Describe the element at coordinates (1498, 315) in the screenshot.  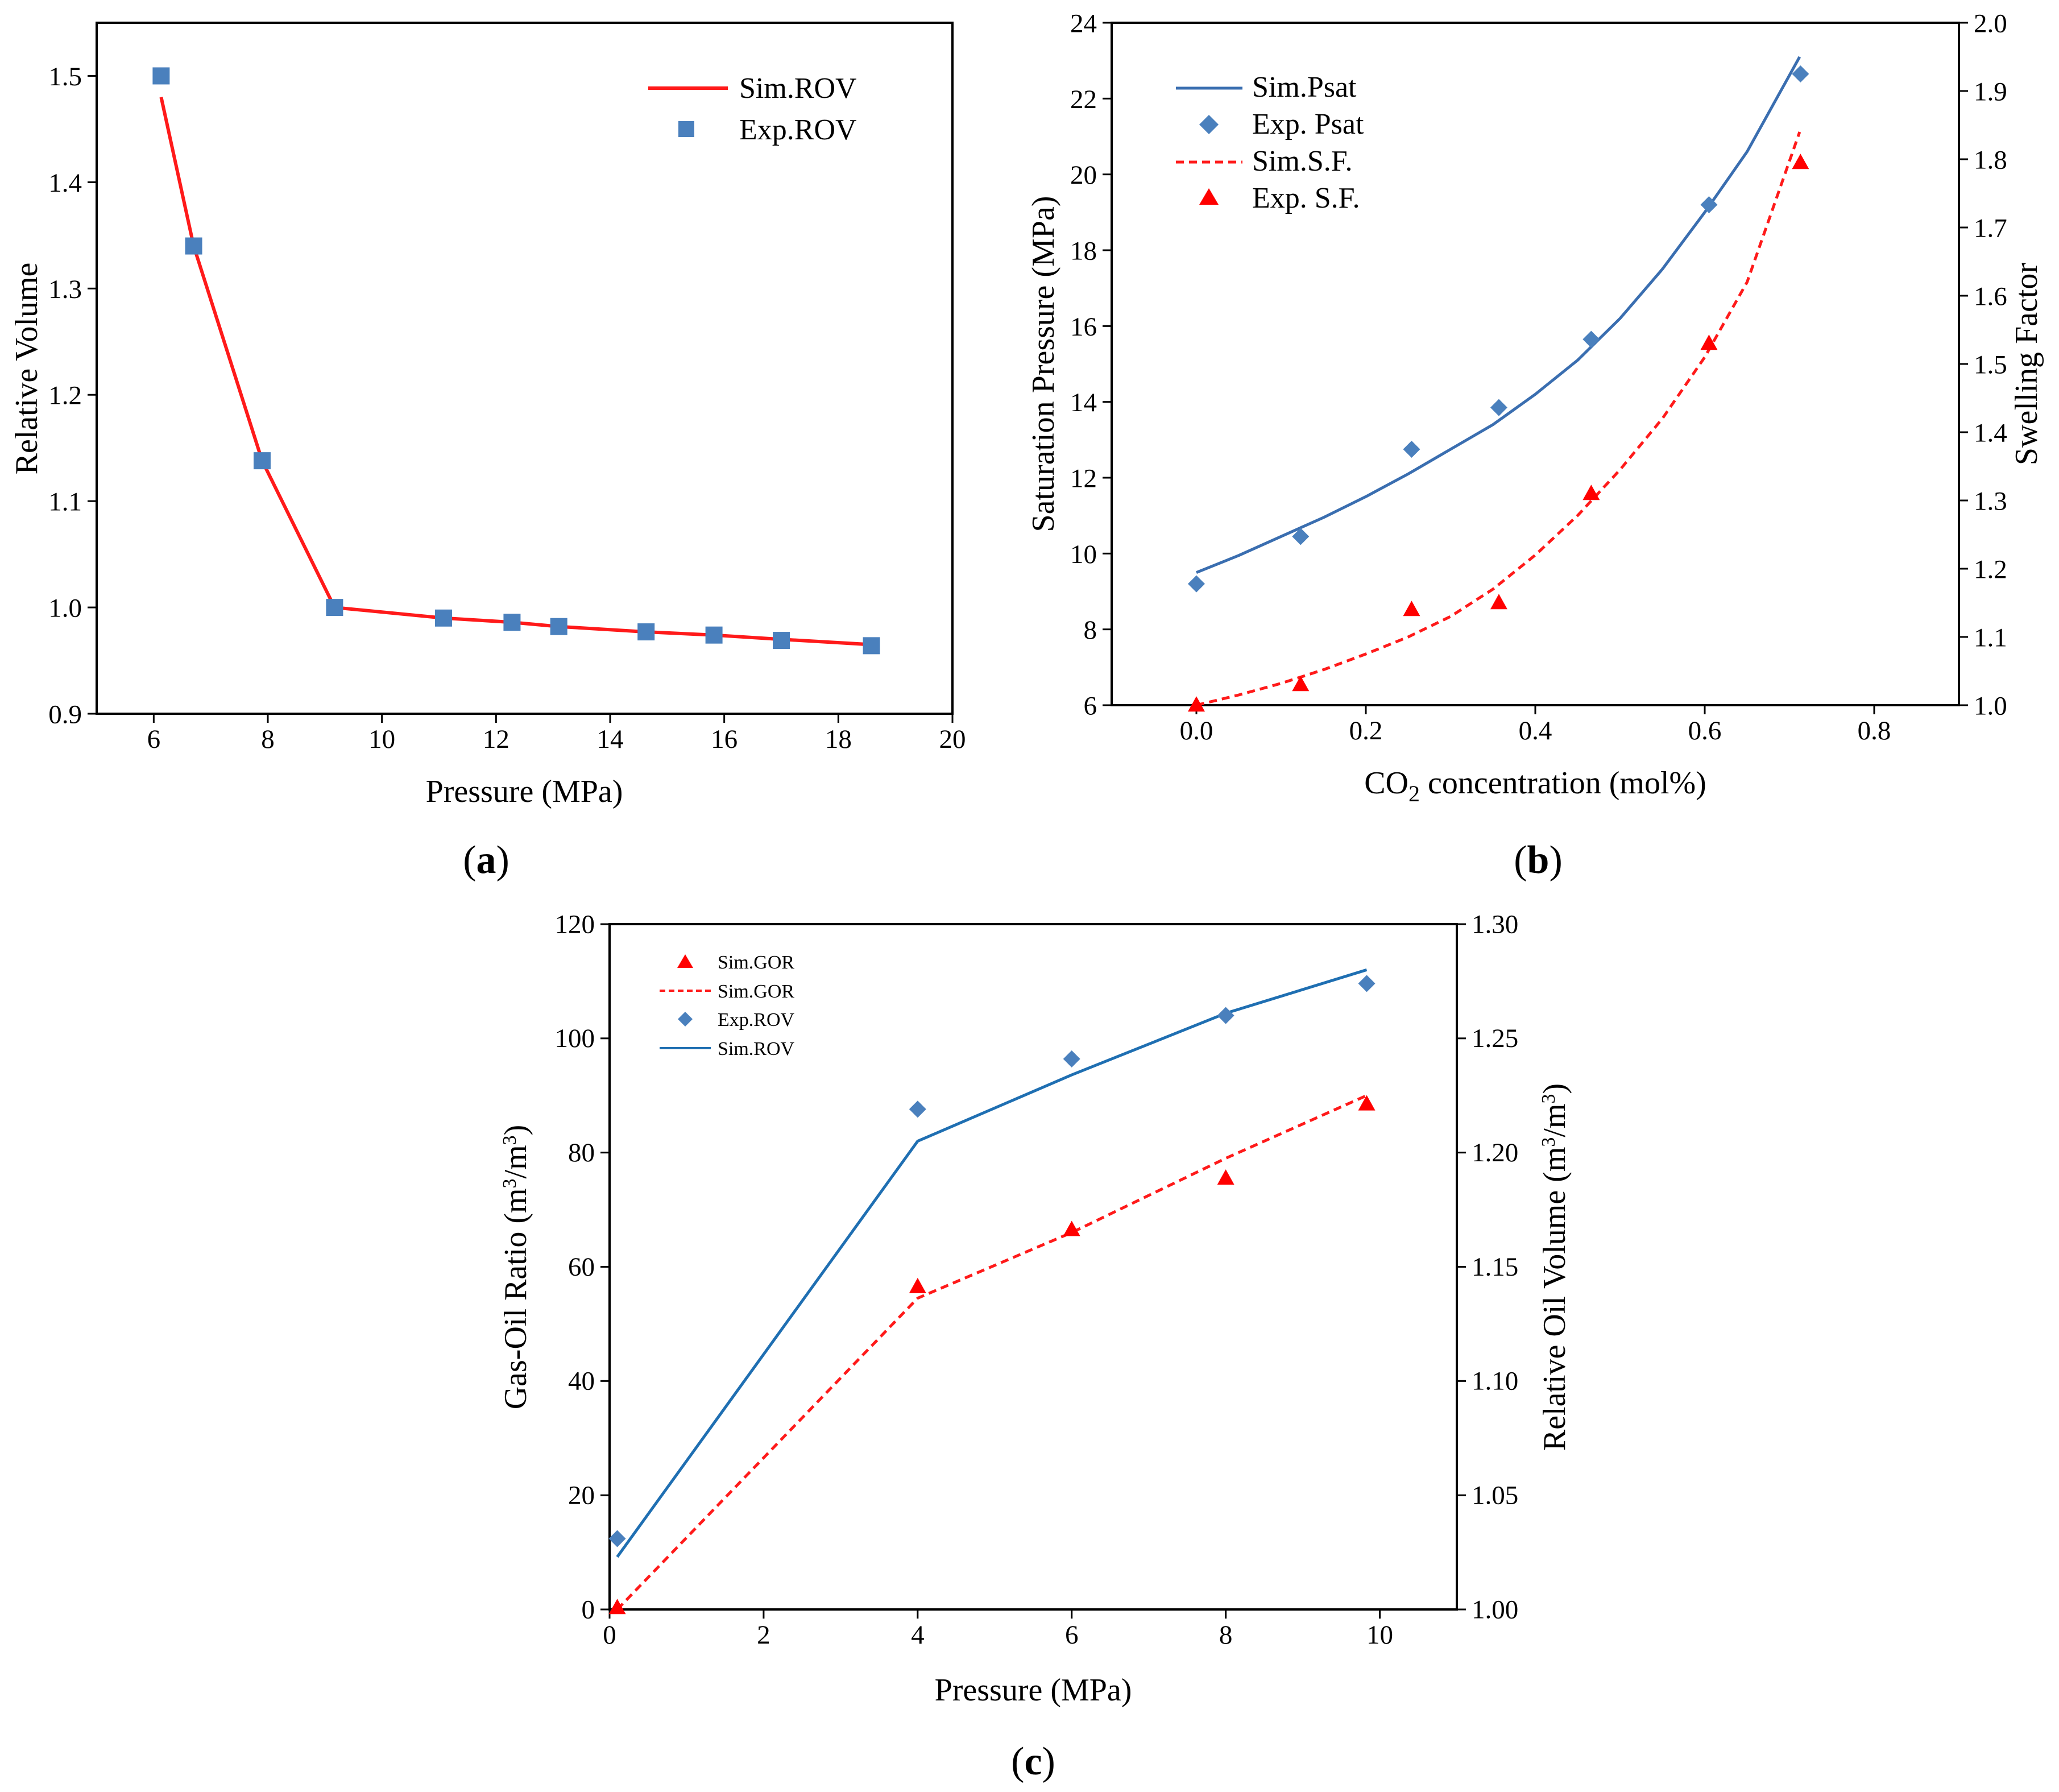
I see `series-line-b-sim-psat` at that location.